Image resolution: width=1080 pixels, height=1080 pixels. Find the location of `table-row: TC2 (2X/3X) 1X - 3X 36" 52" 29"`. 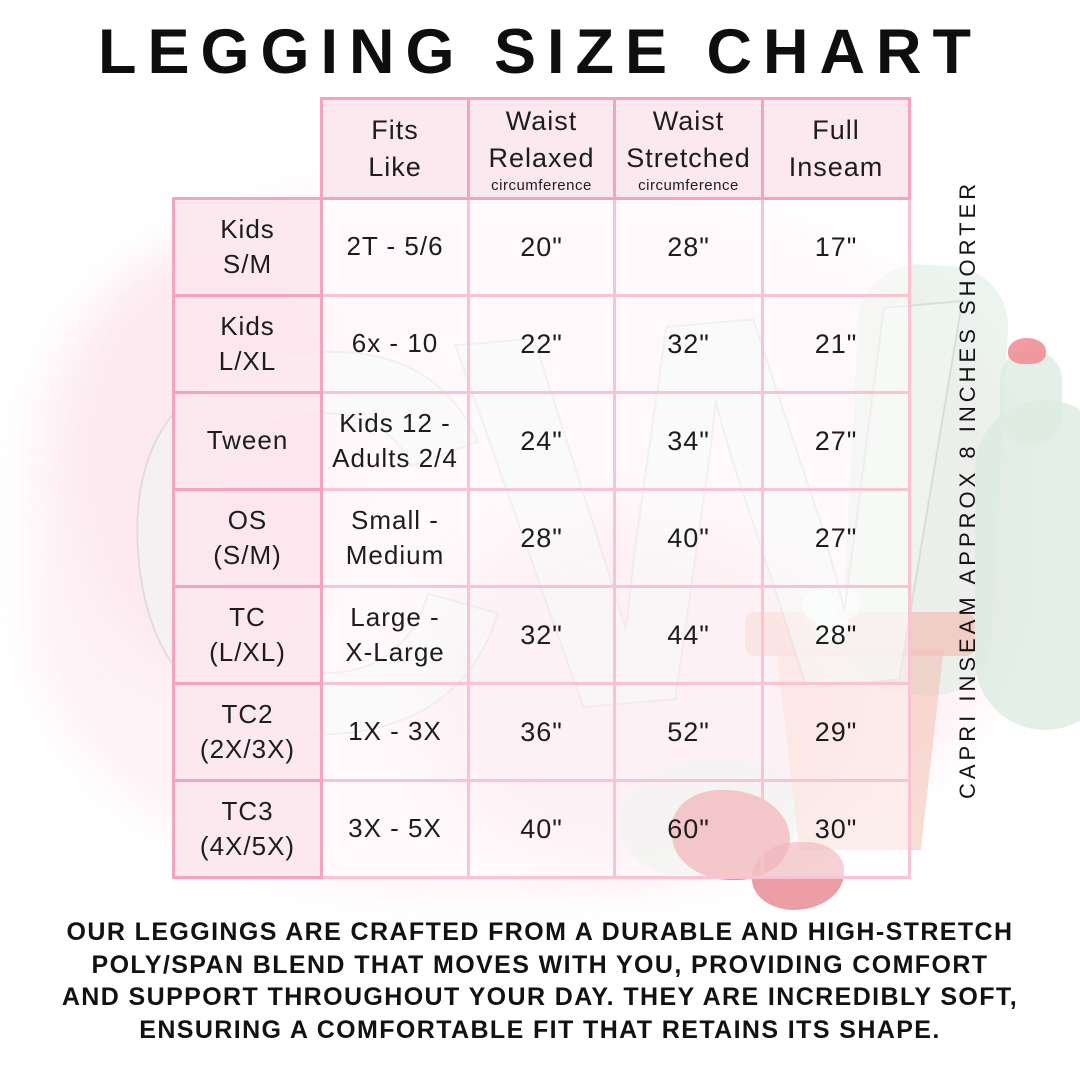

table-row: TC2 (2X/3X) 1X - 3X 36" 52" 29" is located at coordinates (541, 732).